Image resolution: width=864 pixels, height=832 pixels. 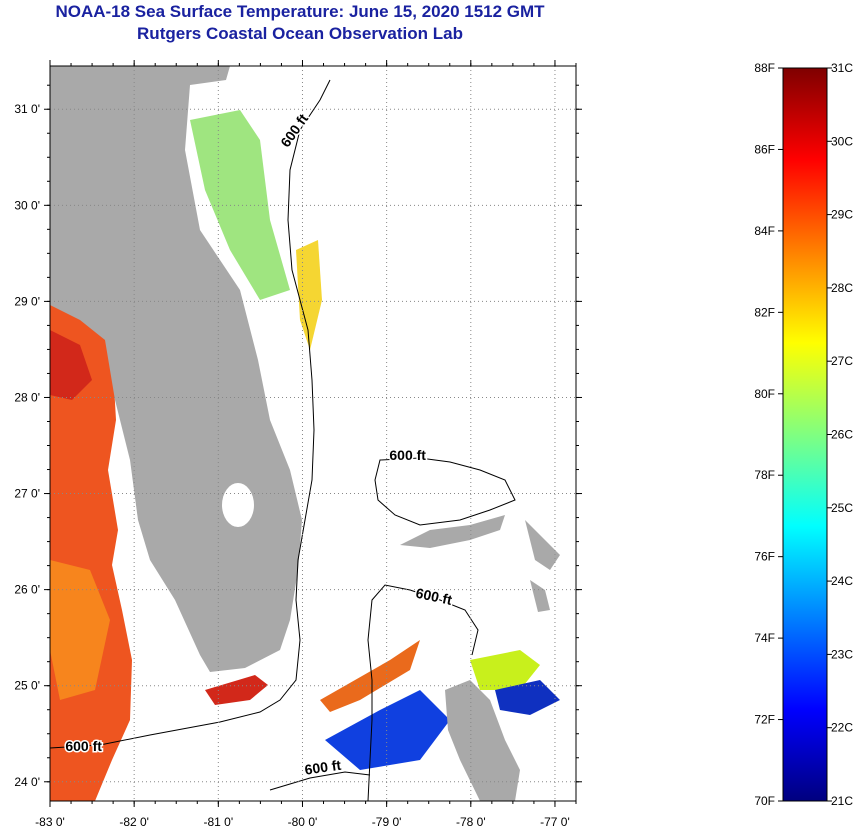 What do you see at coordinates (134, 822) in the screenshot?
I see `x-tick-label: -82 0'` at bounding box center [134, 822].